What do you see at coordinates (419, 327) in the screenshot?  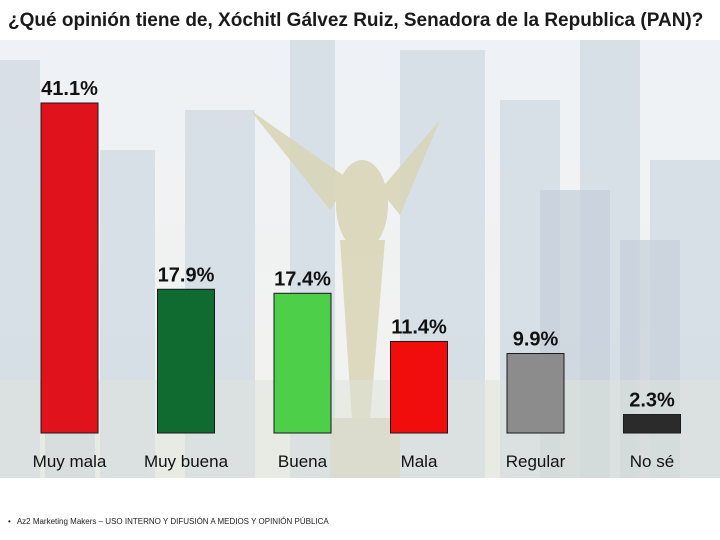 I see `data-label-3: 11.4%` at bounding box center [419, 327].